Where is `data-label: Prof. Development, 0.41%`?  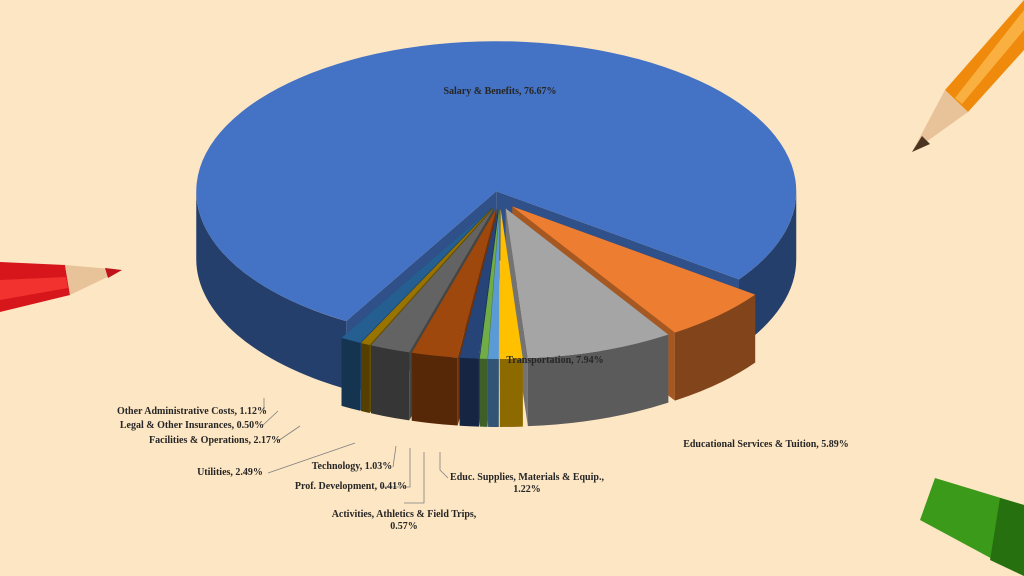 data-label: Prof. Development, 0.41% is located at coordinates (351, 486).